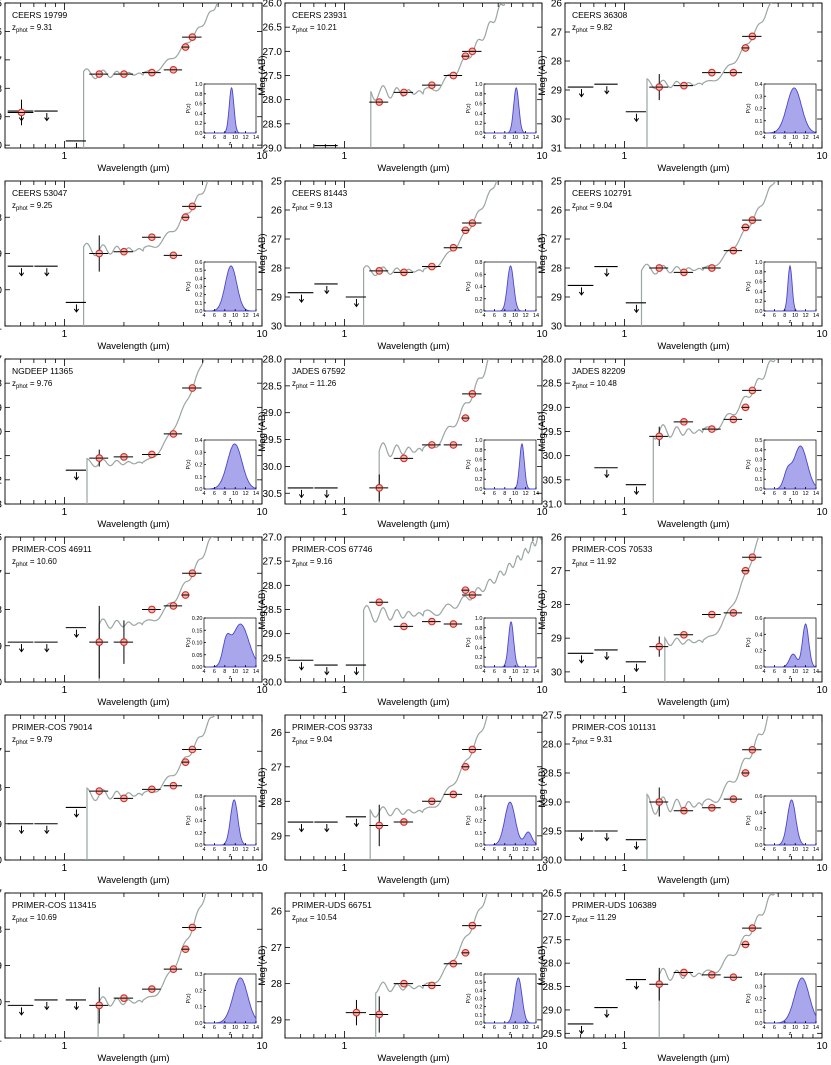 This screenshot has width=831, height=1065. I want to click on inset-x-tick-label: 14, so click(256, 850).